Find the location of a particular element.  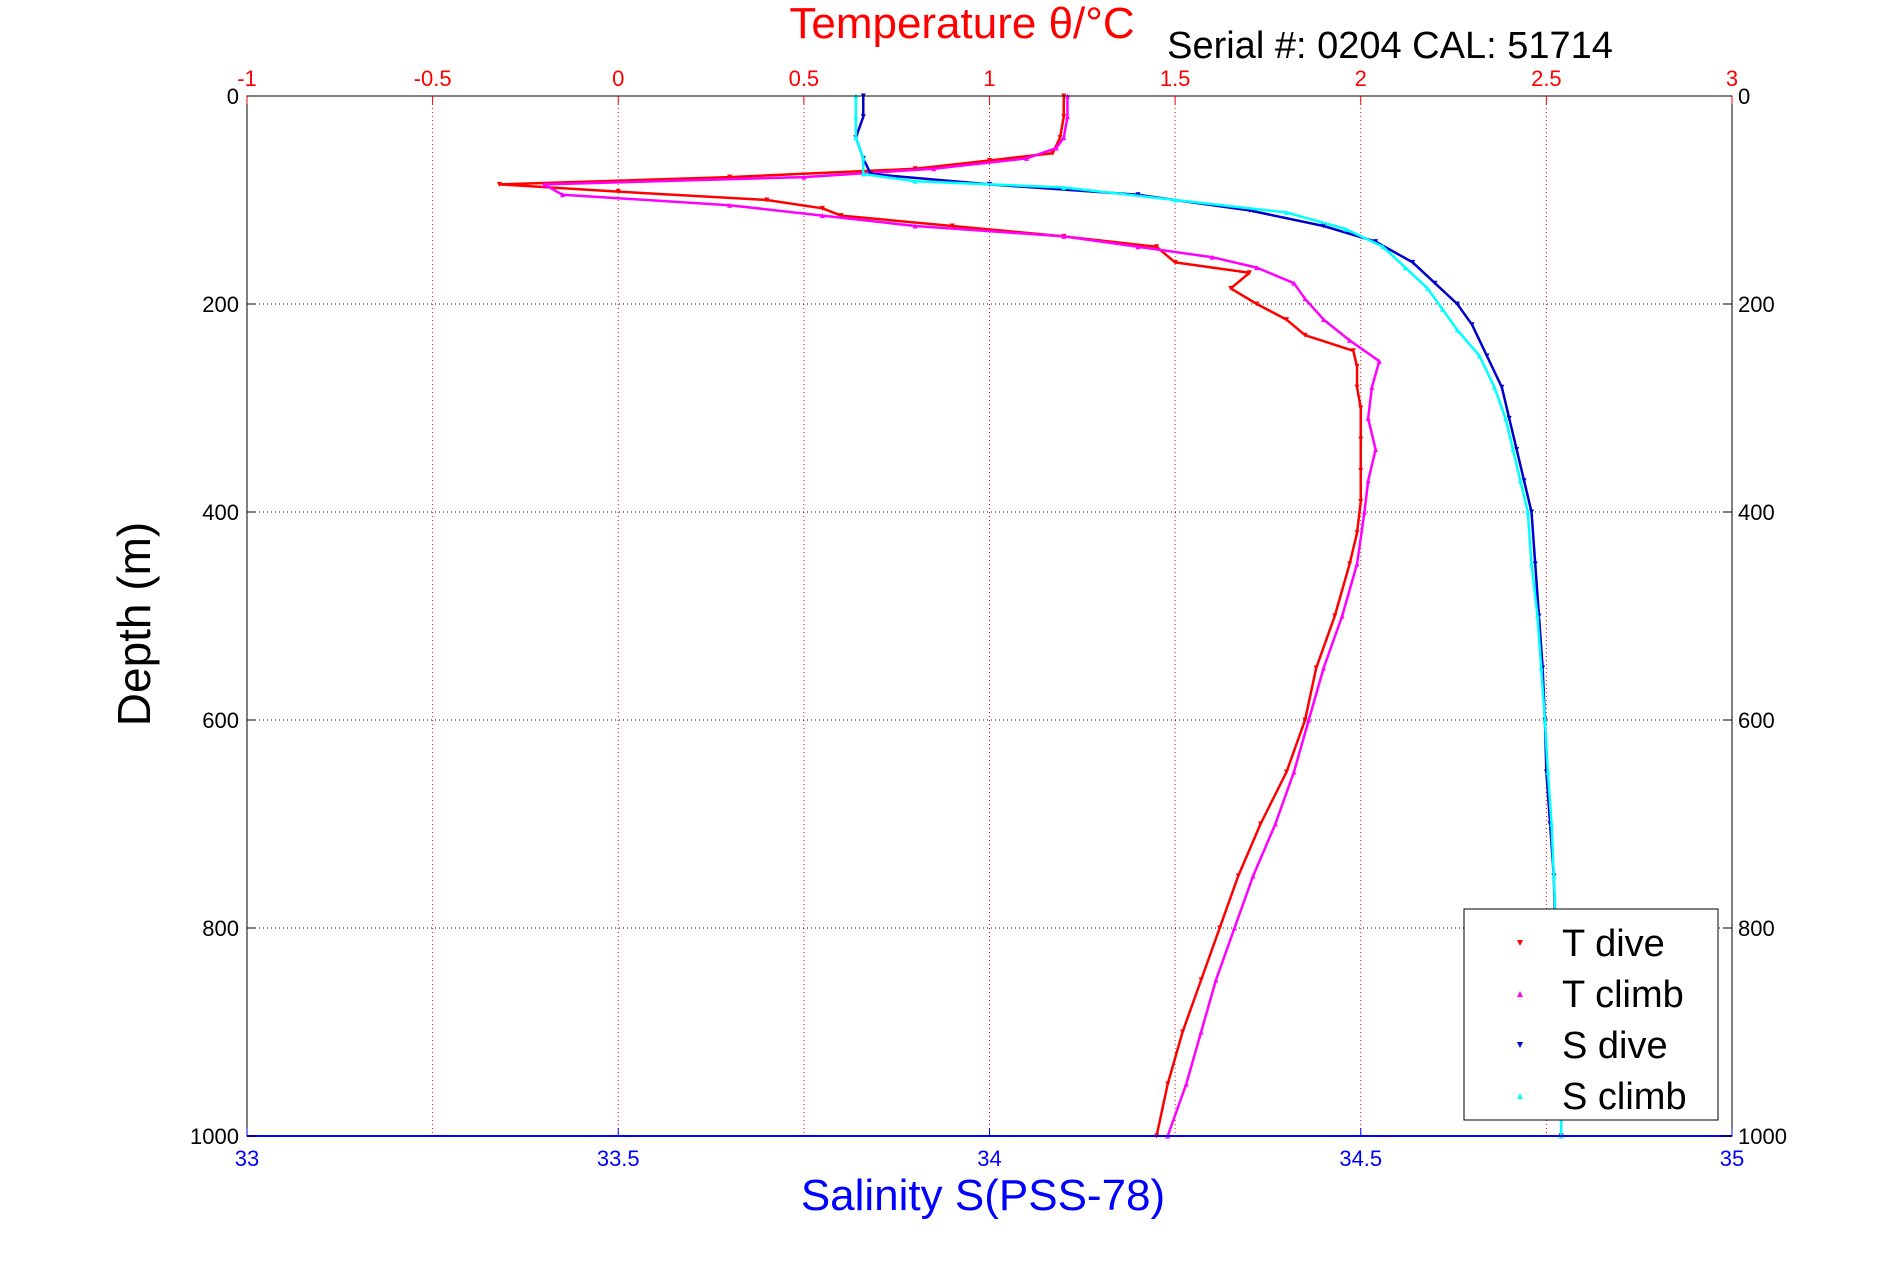

chart-title: Temperature θ/°C is located at coordinates (961, 24).